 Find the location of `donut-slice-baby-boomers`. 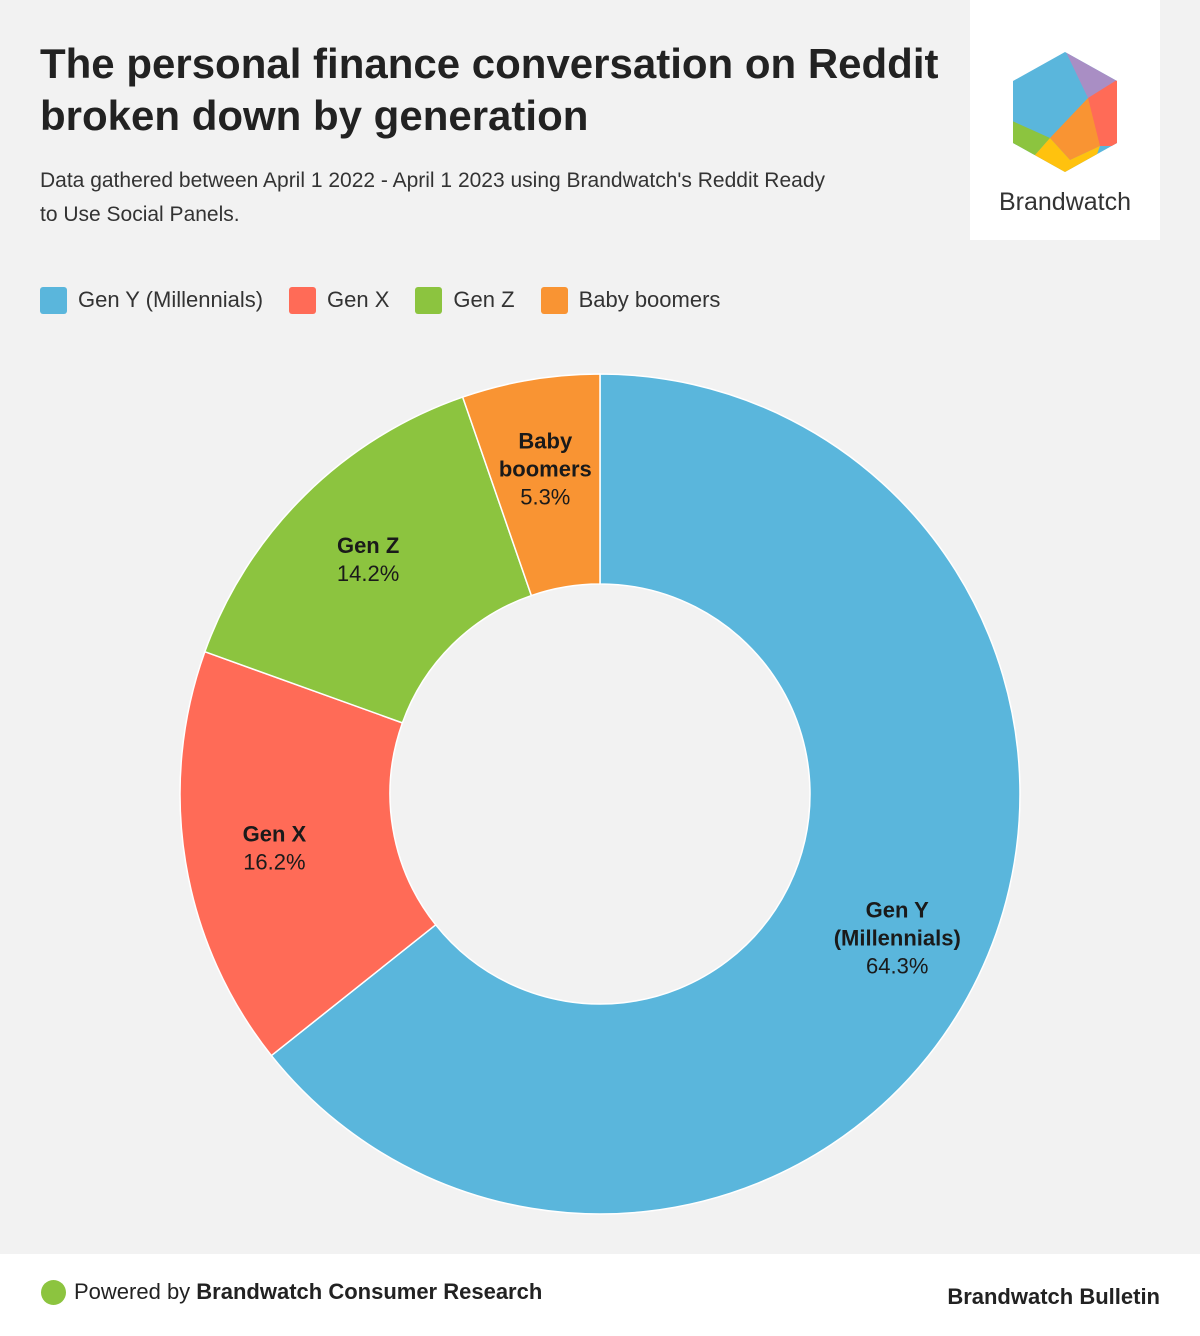

donut-slice-baby-boomers is located at coordinates (531, 485).